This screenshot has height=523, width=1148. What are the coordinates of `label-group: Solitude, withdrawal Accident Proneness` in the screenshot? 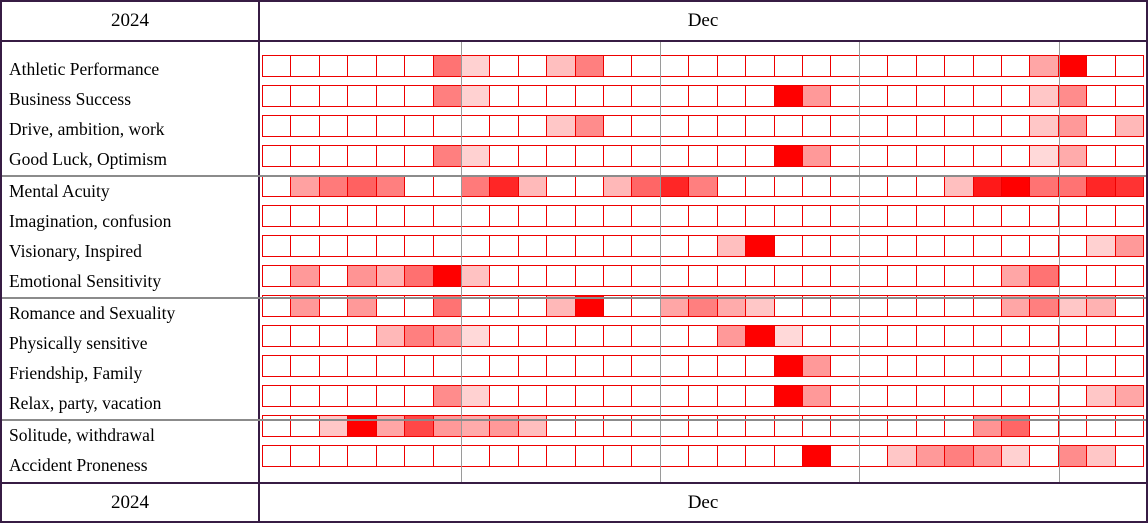 It's located at (130, 451).